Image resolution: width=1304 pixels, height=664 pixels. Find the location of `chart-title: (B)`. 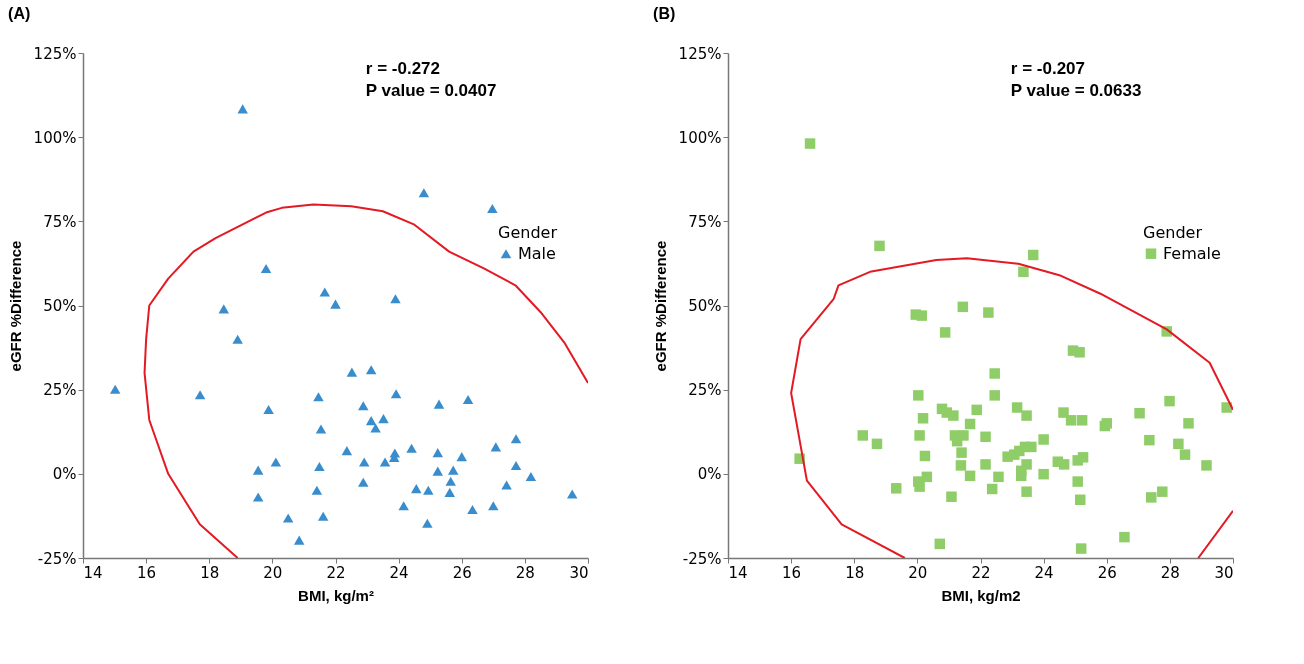

chart-title: (B) is located at coordinates (664, 13).